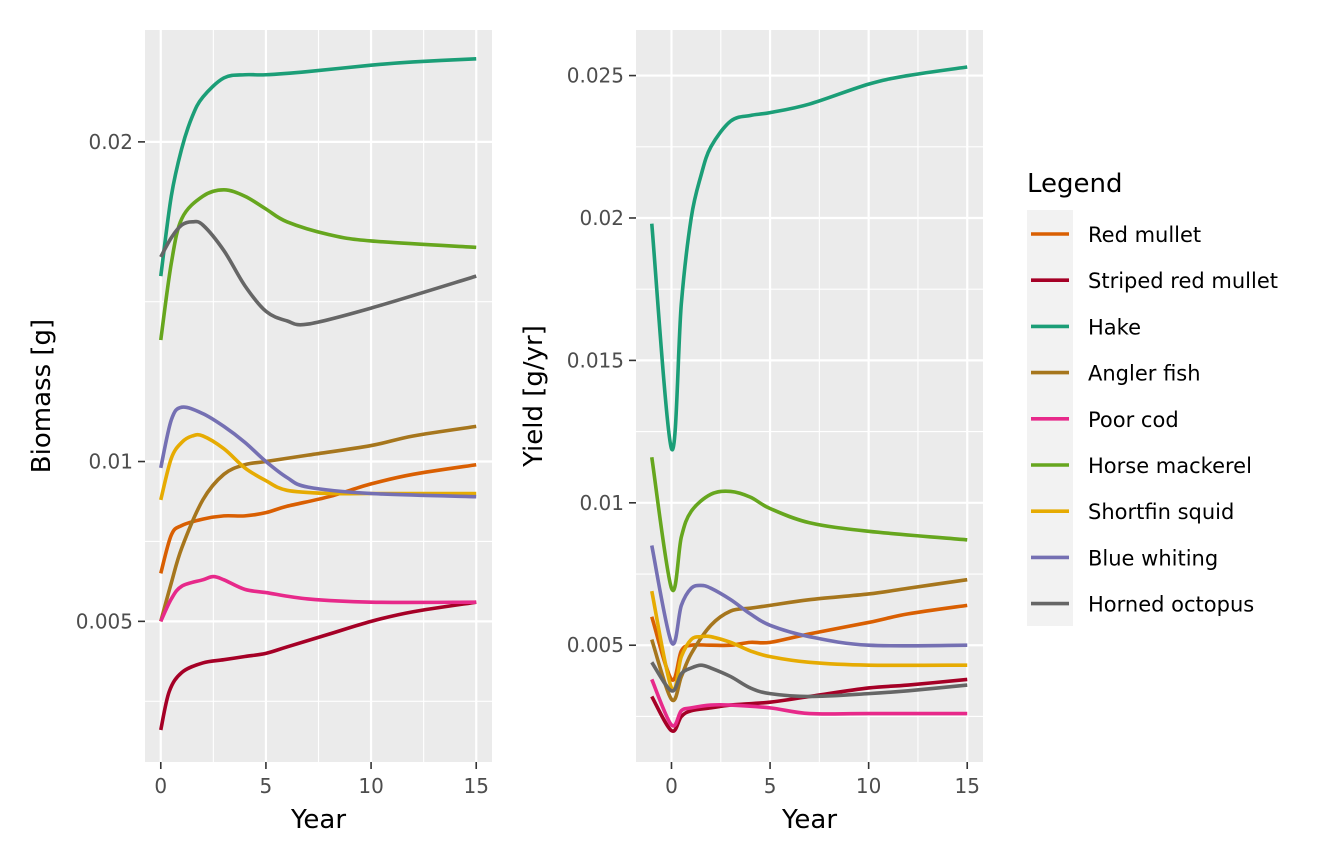 The height and width of the screenshot is (868, 1344). Describe the element at coordinates (318, 518) in the screenshot. I see `biomass-series-line-red-mullet` at that location.